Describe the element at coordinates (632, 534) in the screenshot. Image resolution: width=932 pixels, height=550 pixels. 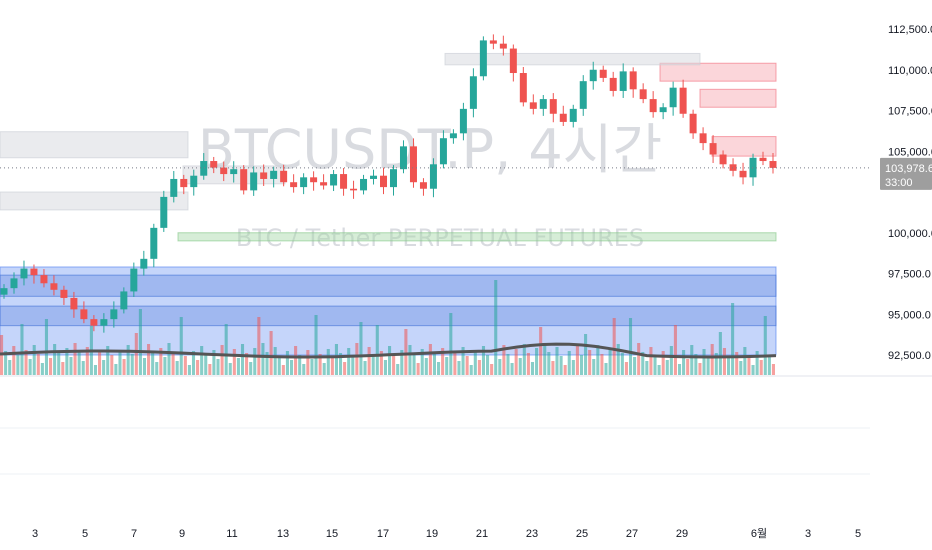
I see `time-tick-label: 27` at that location.